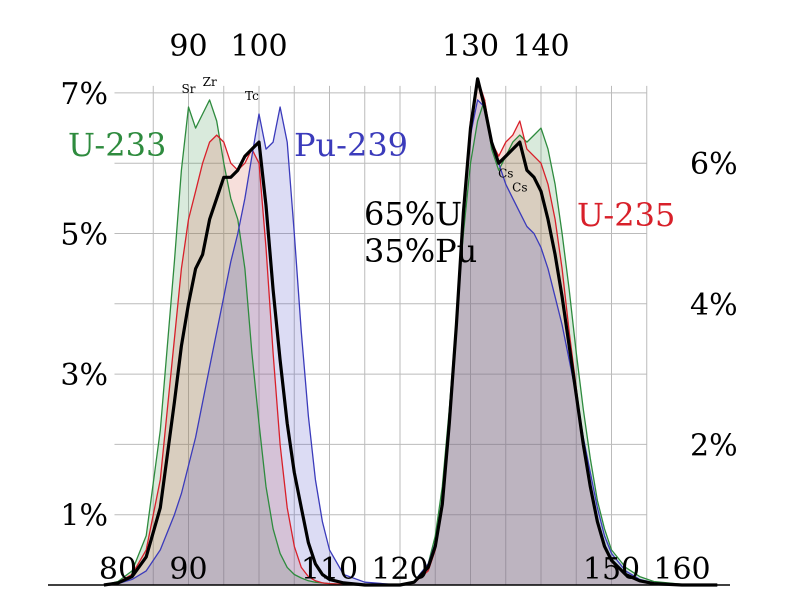  I want to click on y-tick-label-right: 2%, so click(714, 445).